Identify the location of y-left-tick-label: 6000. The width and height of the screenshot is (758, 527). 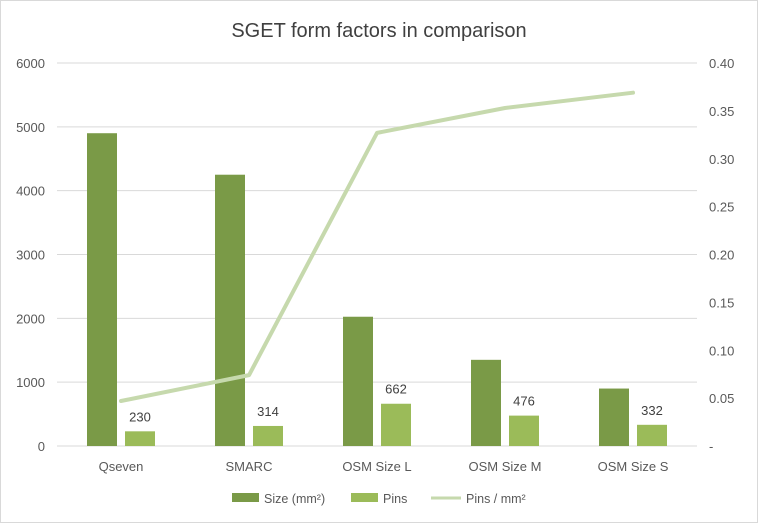
(30, 63).